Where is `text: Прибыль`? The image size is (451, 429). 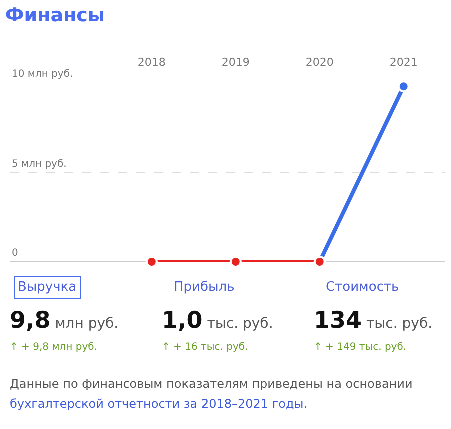
text: Прибыль is located at coordinates (204, 287).